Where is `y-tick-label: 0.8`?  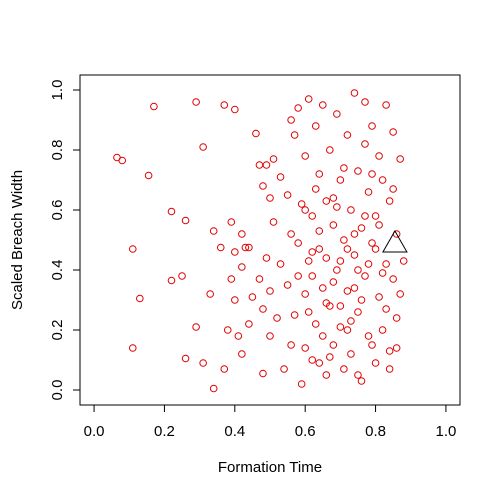
y-tick-label: 0.8 is located at coordinates (57, 150).